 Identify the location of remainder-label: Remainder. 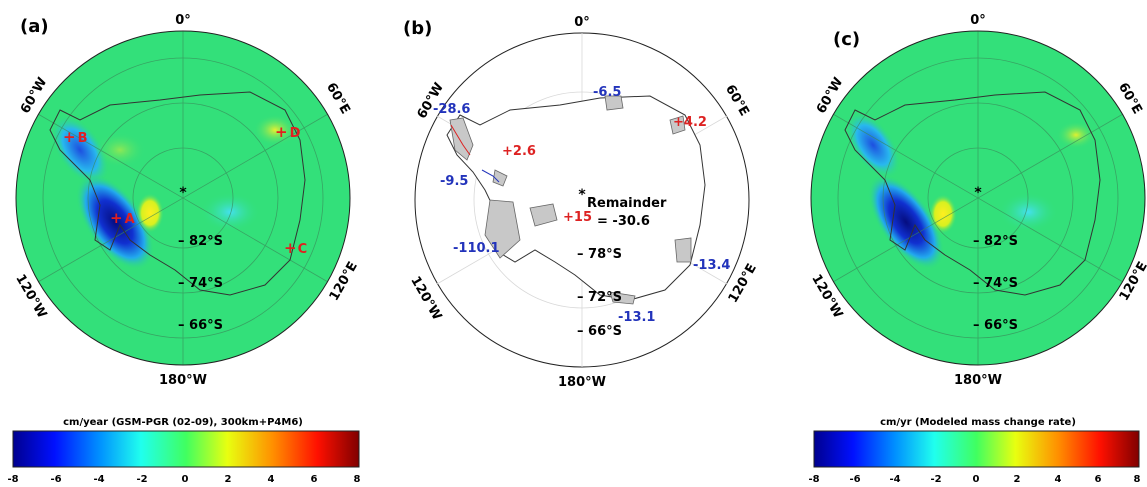
(627, 203).